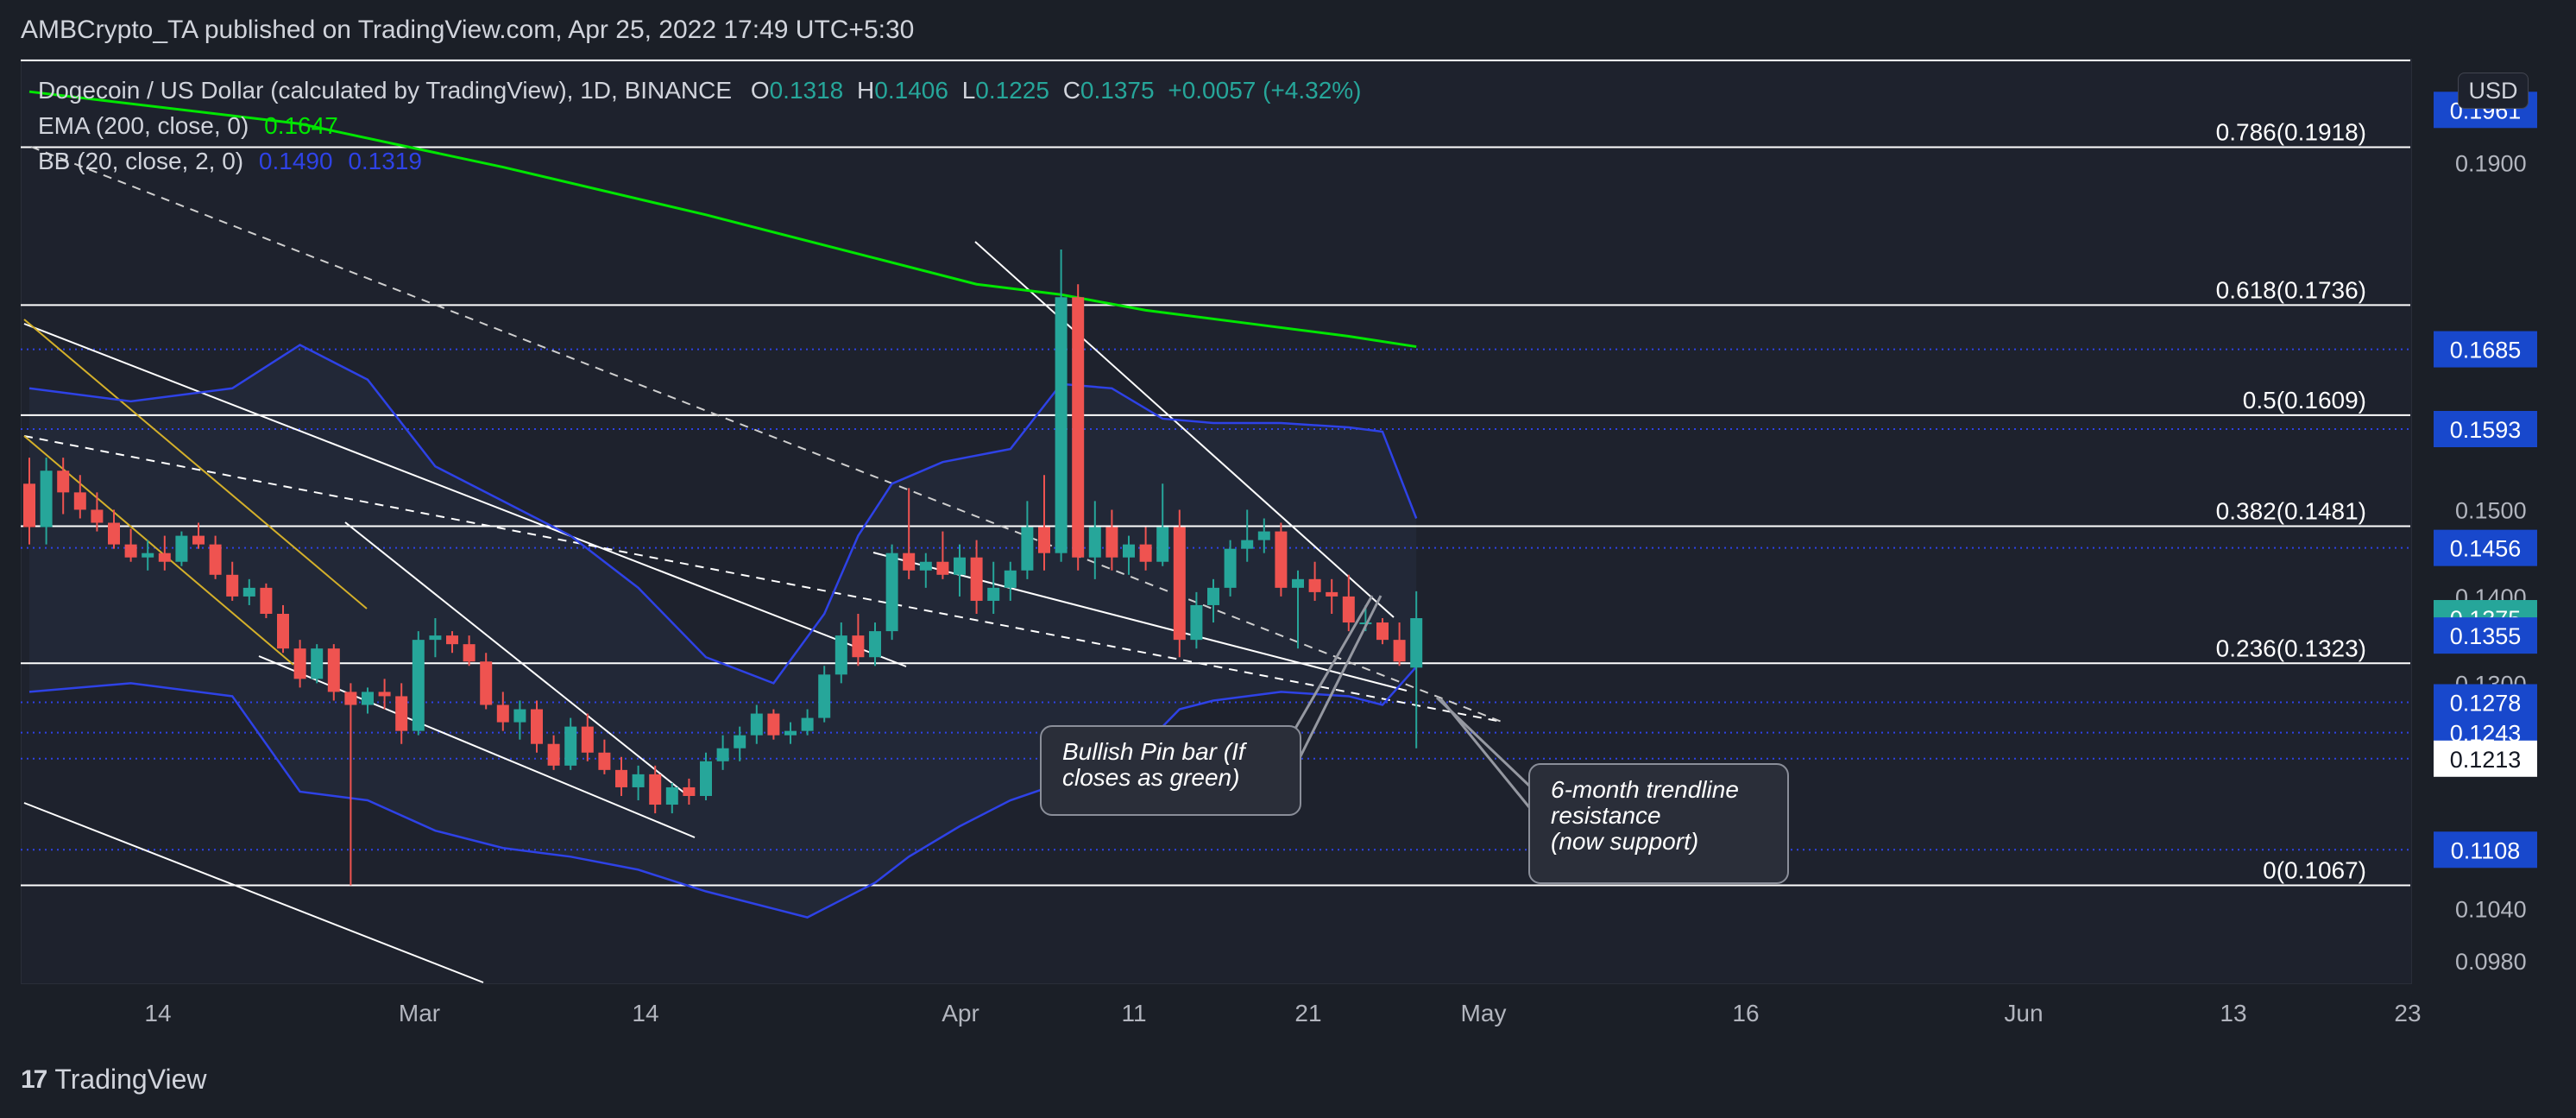  What do you see at coordinates (1645, 789) in the screenshot?
I see `trendline-line-1: 6-month trendline` at bounding box center [1645, 789].